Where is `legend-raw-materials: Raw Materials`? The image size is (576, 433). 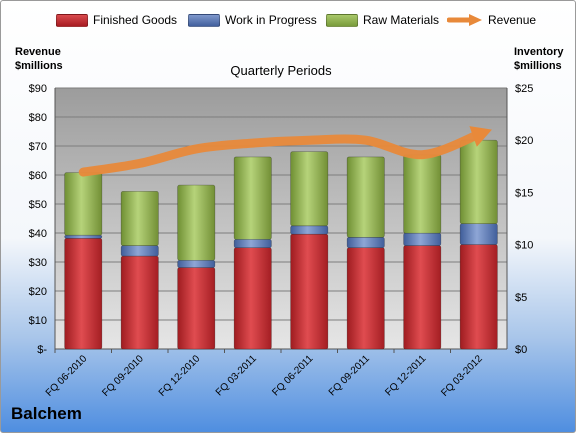 legend-raw-materials: Raw Materials is located at coordinates (382, 20).